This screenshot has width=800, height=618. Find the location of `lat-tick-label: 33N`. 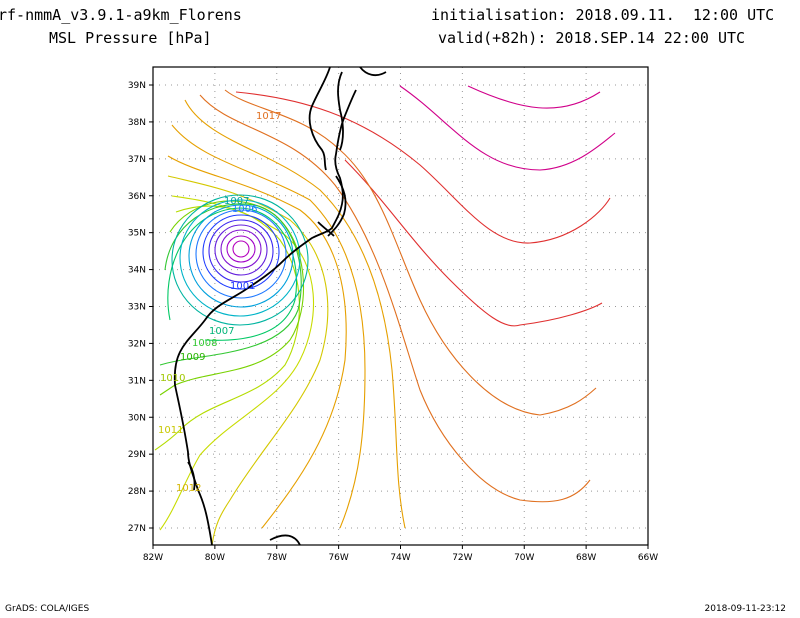

lat-tick-label: 33N is located at coordinates (137, 308).